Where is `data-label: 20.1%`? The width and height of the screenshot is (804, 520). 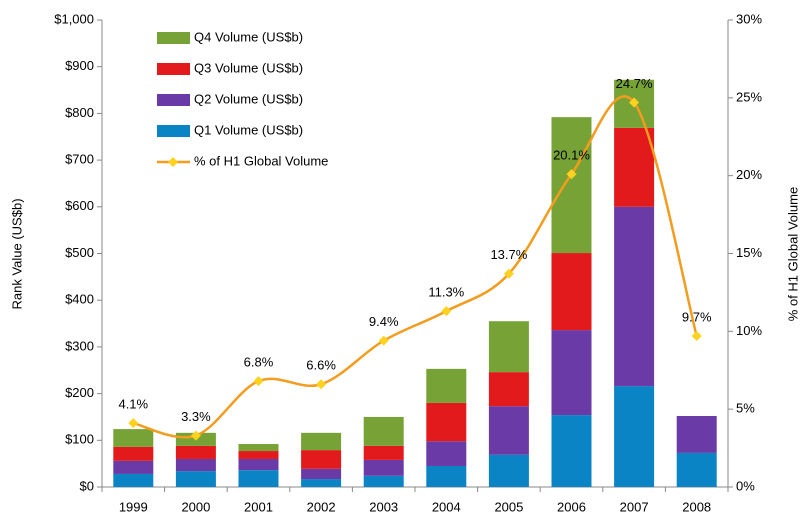 data-label: 20.1% is located at coordinates (571, 155).